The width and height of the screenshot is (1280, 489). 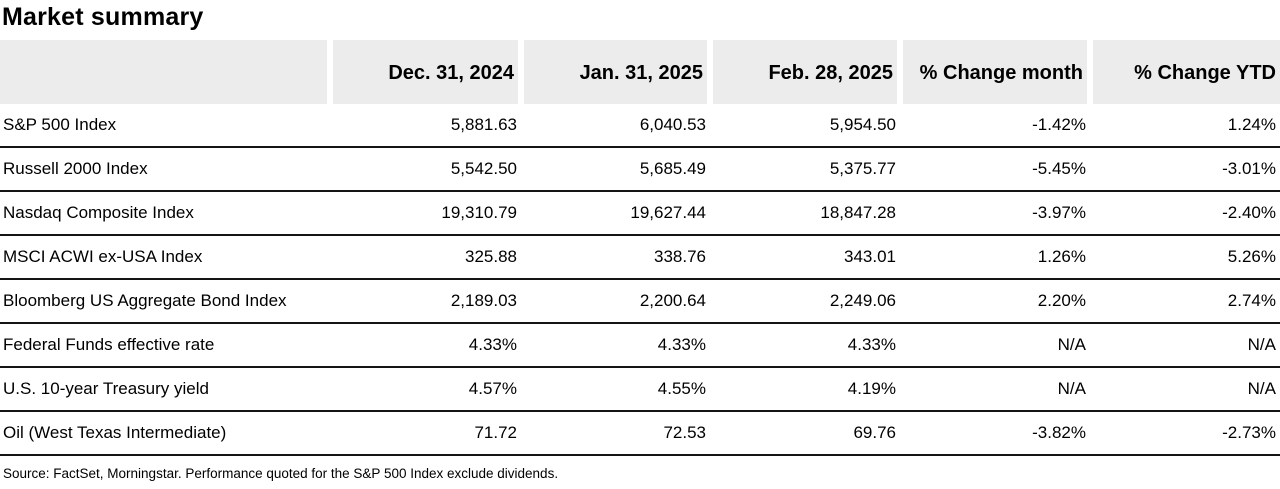 What do you see at coordinates (425, 213) in the screenshot?
I see `cell-value: 19,310.79` at bounding box center [425, 213].